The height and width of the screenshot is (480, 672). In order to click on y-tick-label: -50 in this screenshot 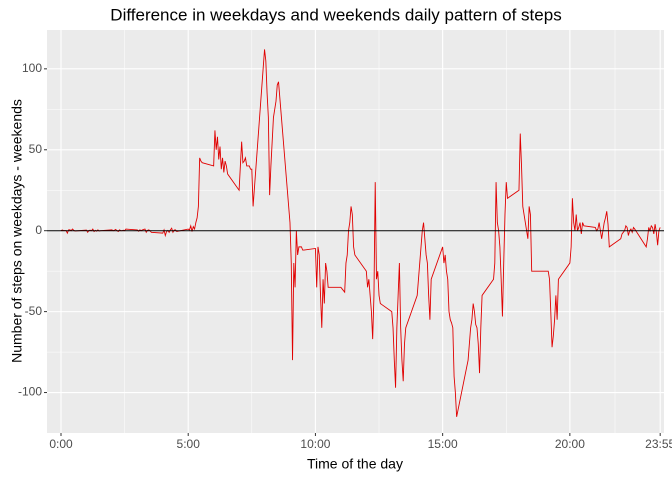, I will do `click(34, 311)`.